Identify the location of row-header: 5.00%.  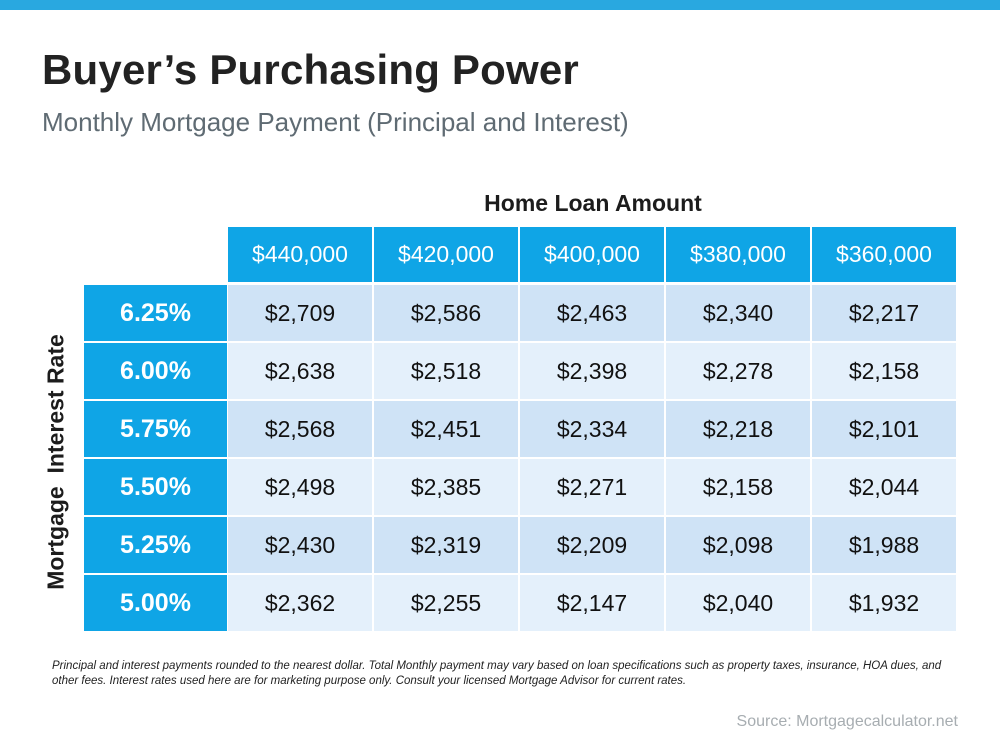
(155, 603).